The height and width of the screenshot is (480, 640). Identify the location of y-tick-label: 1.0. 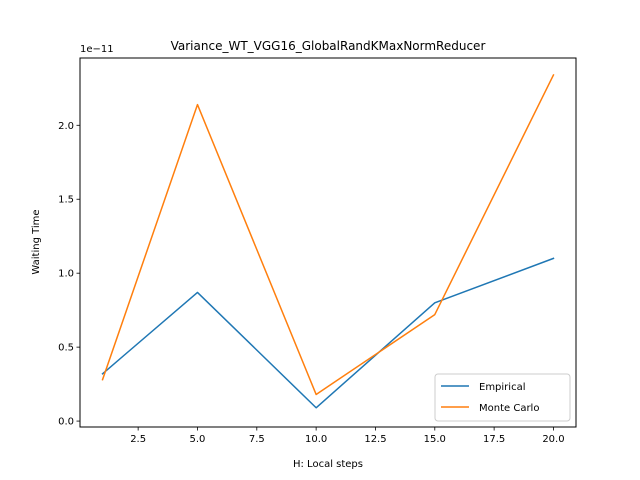
(66, 274).